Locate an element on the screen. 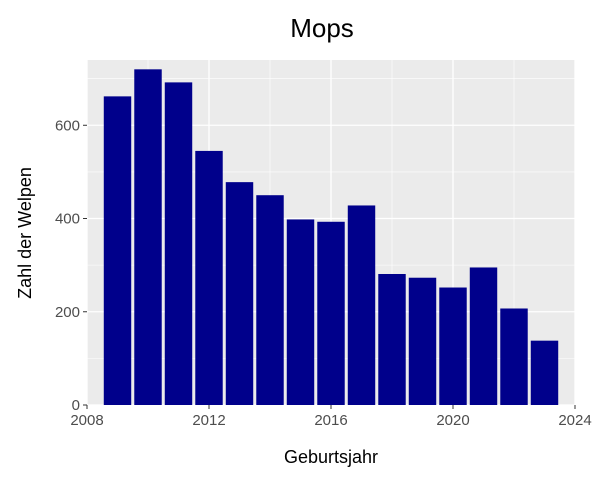 This screenshot has width=600, height=480. x-tick-label: 2016 is located at coordinates (330, 420).